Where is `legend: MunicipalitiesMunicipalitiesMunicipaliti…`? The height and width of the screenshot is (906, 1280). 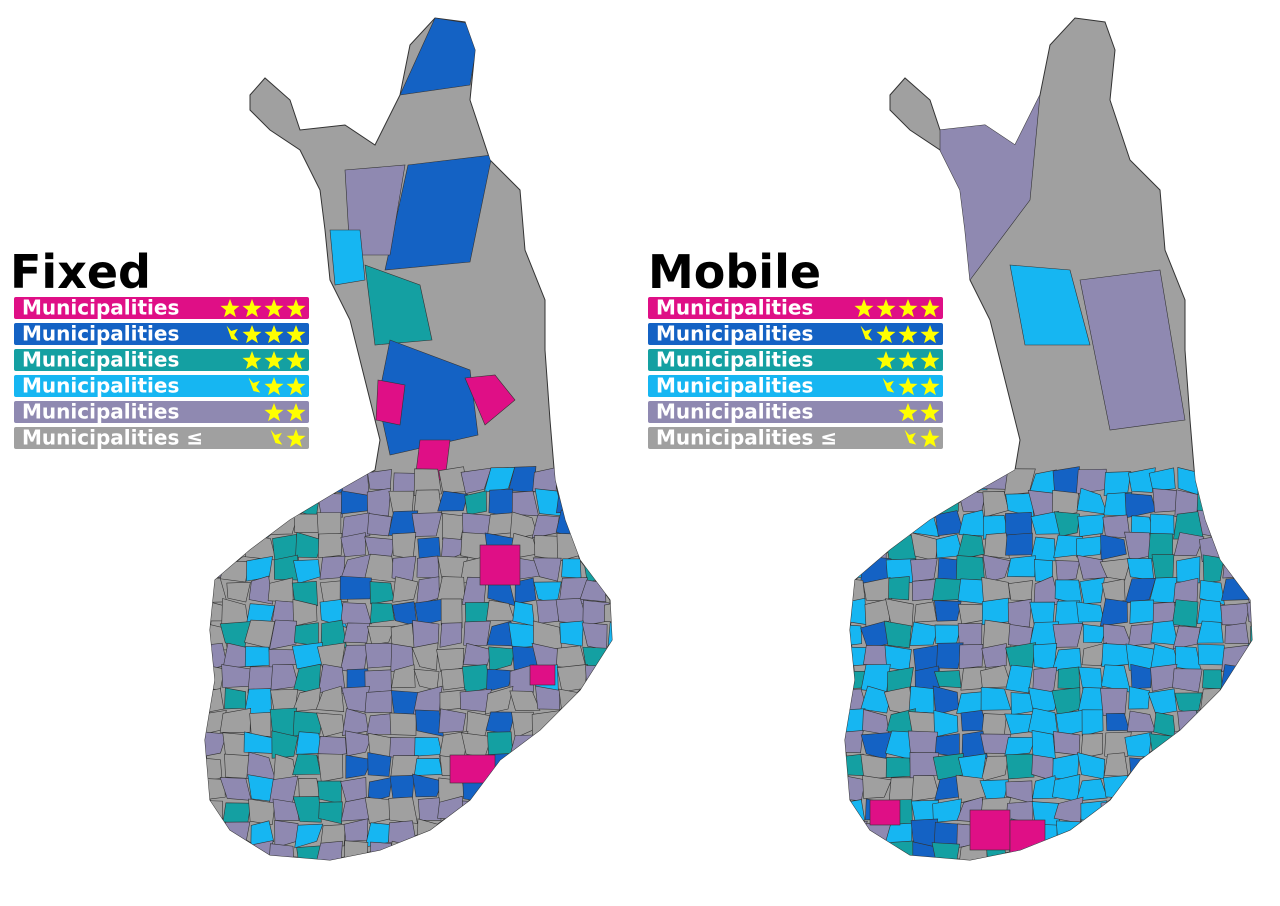 legend: MunicipalitiesMunicipalitiesMunicipaliti… is located at coordinates (161, 373).